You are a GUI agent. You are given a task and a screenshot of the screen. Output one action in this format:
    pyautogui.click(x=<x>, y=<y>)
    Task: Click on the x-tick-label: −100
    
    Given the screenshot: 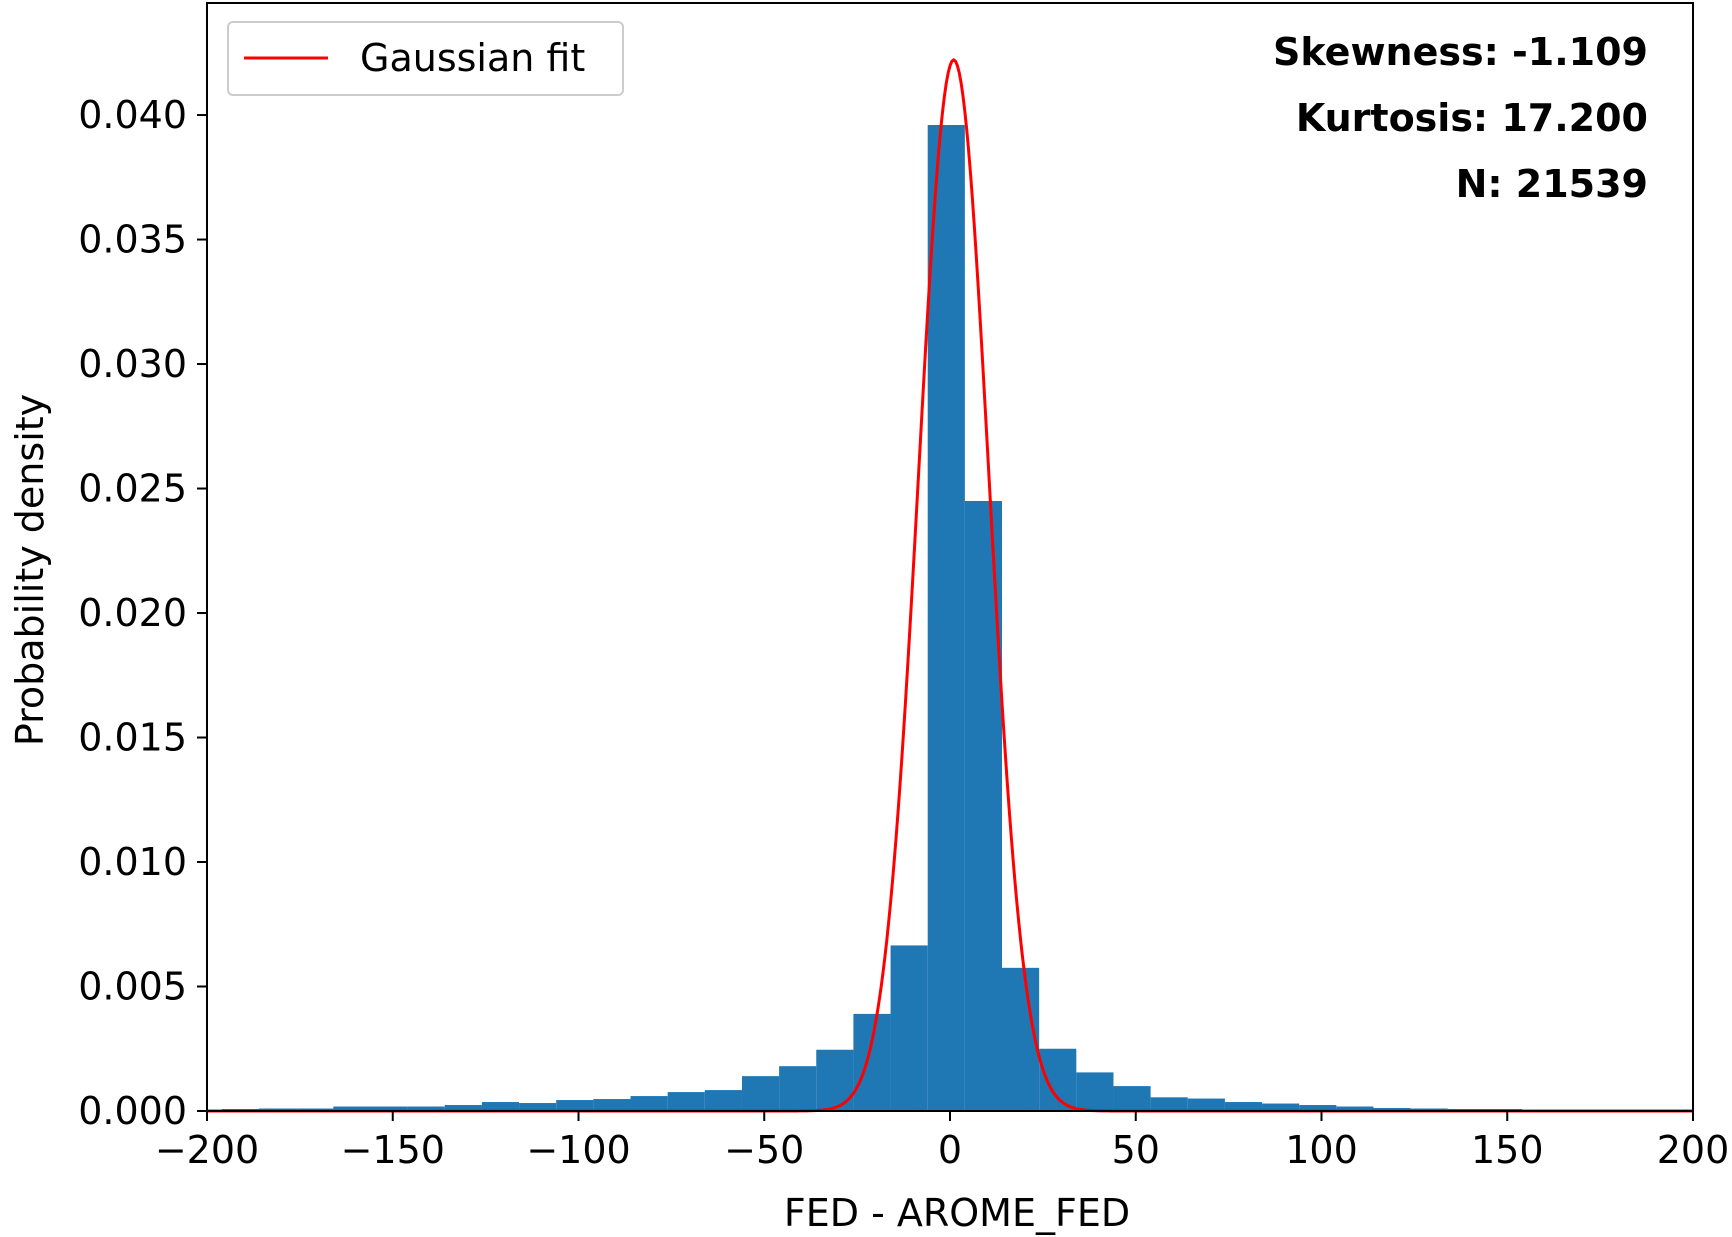 What is the action you would take?
    pyautogui.click(x=578, y=1150)
    